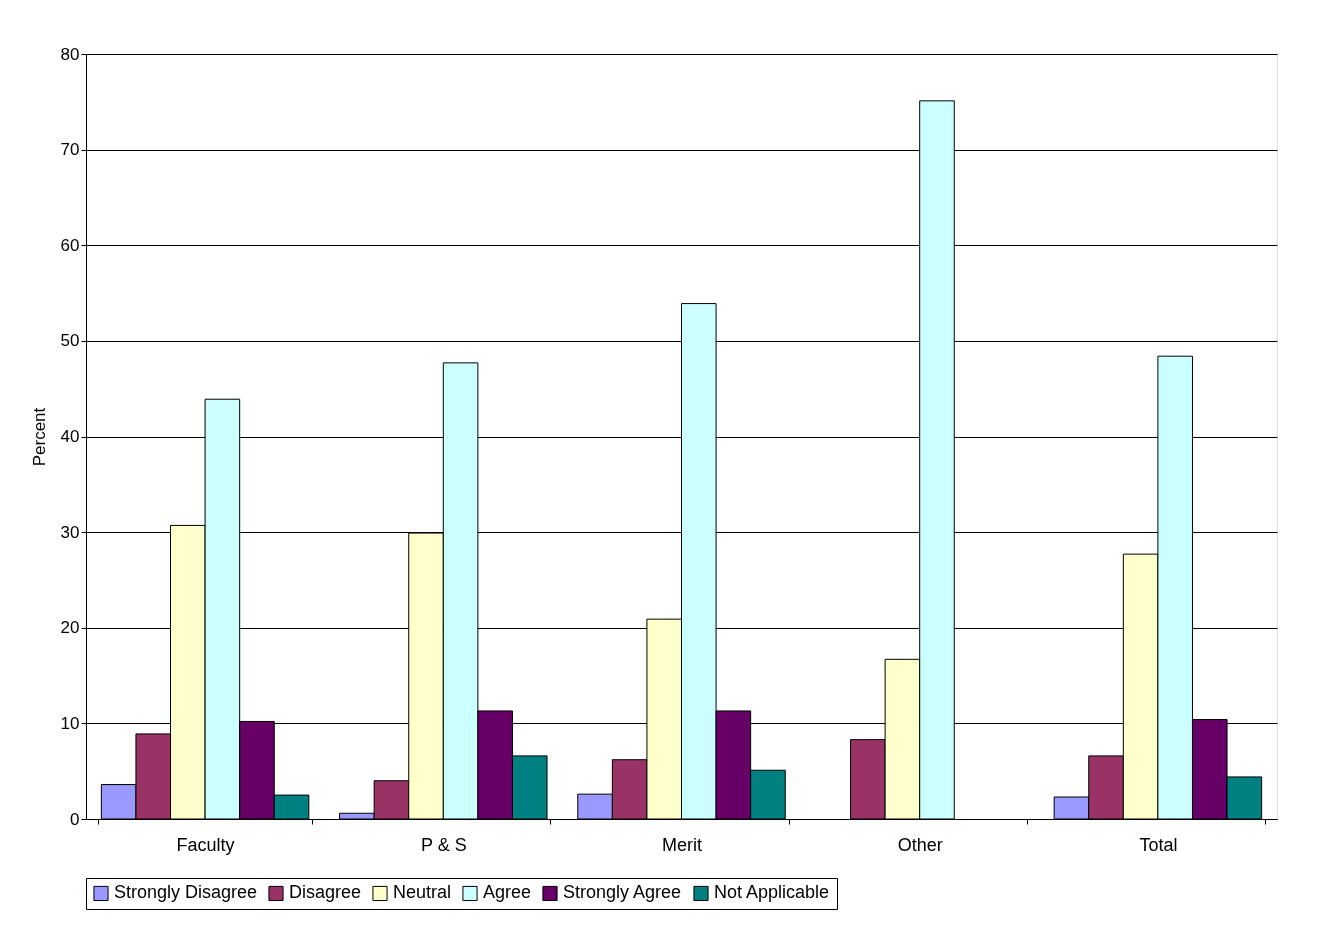 The width and height of the screenshot is (1333, 934). Describe the element at coordinates (70, 532) in the screenshot. I see `y-tick-label: 30` at that location.